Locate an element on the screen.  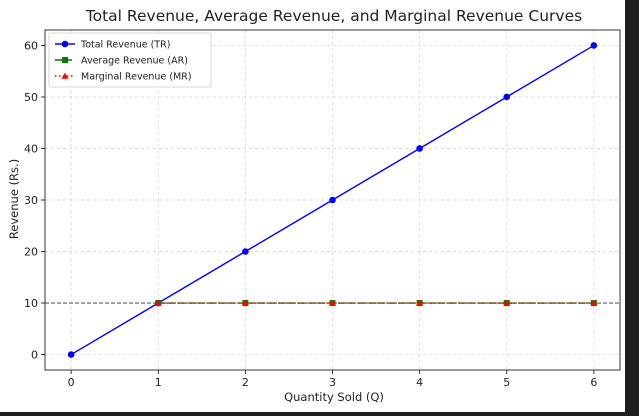
legend-entry: Average Revenue (AR) is located at coordinates (134, 61).